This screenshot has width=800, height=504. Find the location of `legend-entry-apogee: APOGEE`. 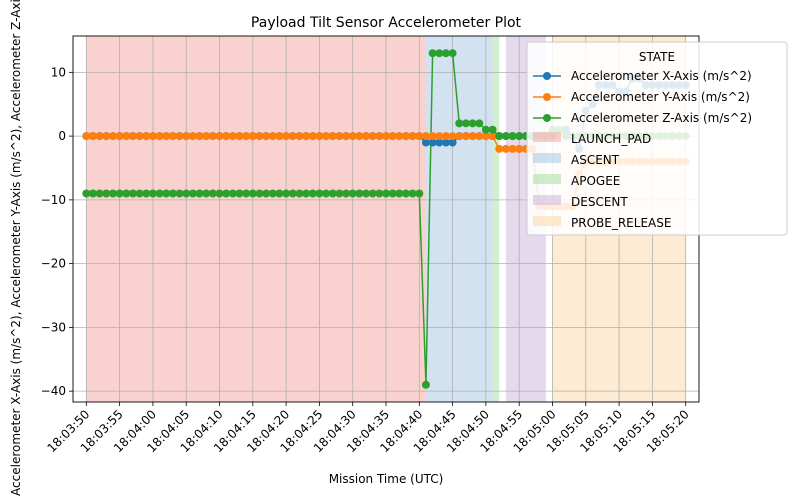

legend-entry-apogee: APOGEE is located at coordinates (576, 181).